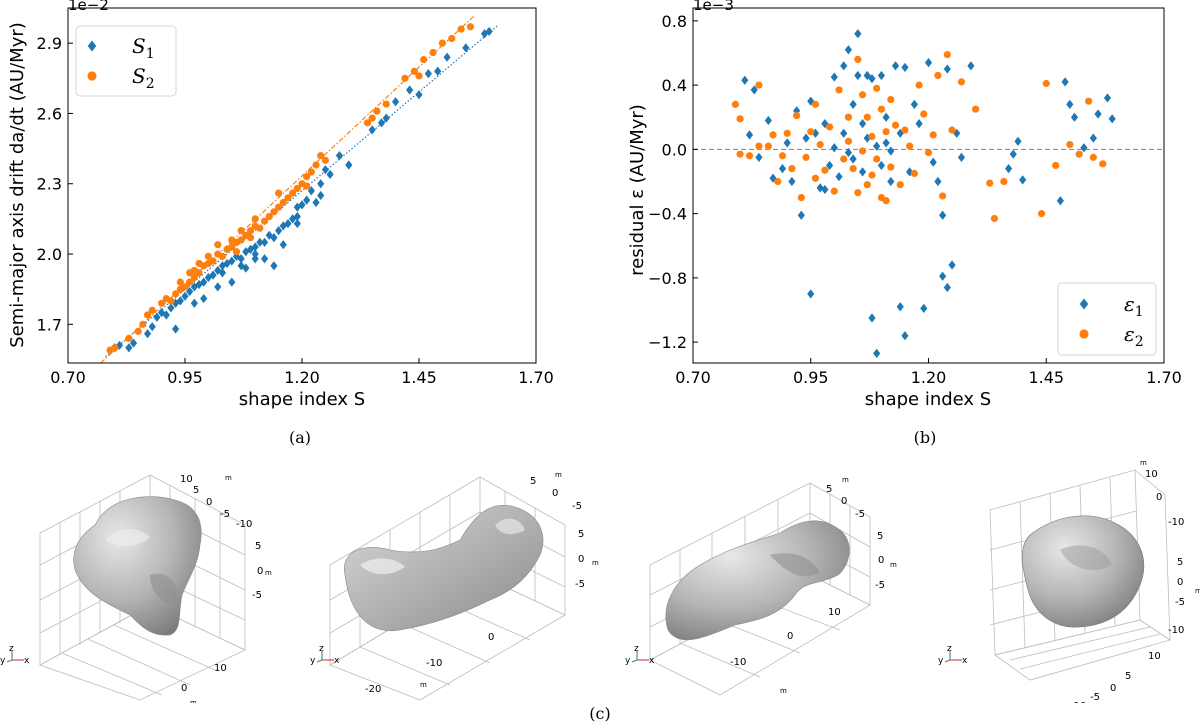  I want to click on axis-triad-3-y: y, so click(628, 661).